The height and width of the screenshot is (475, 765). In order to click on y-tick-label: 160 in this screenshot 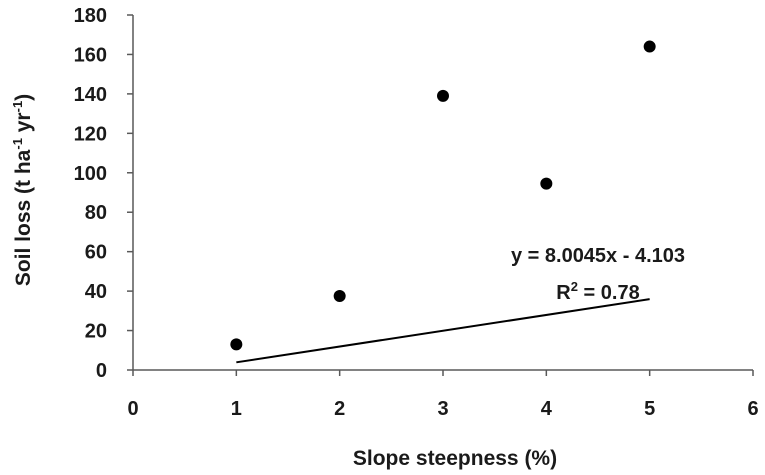, I will do `click(90, 55)`.